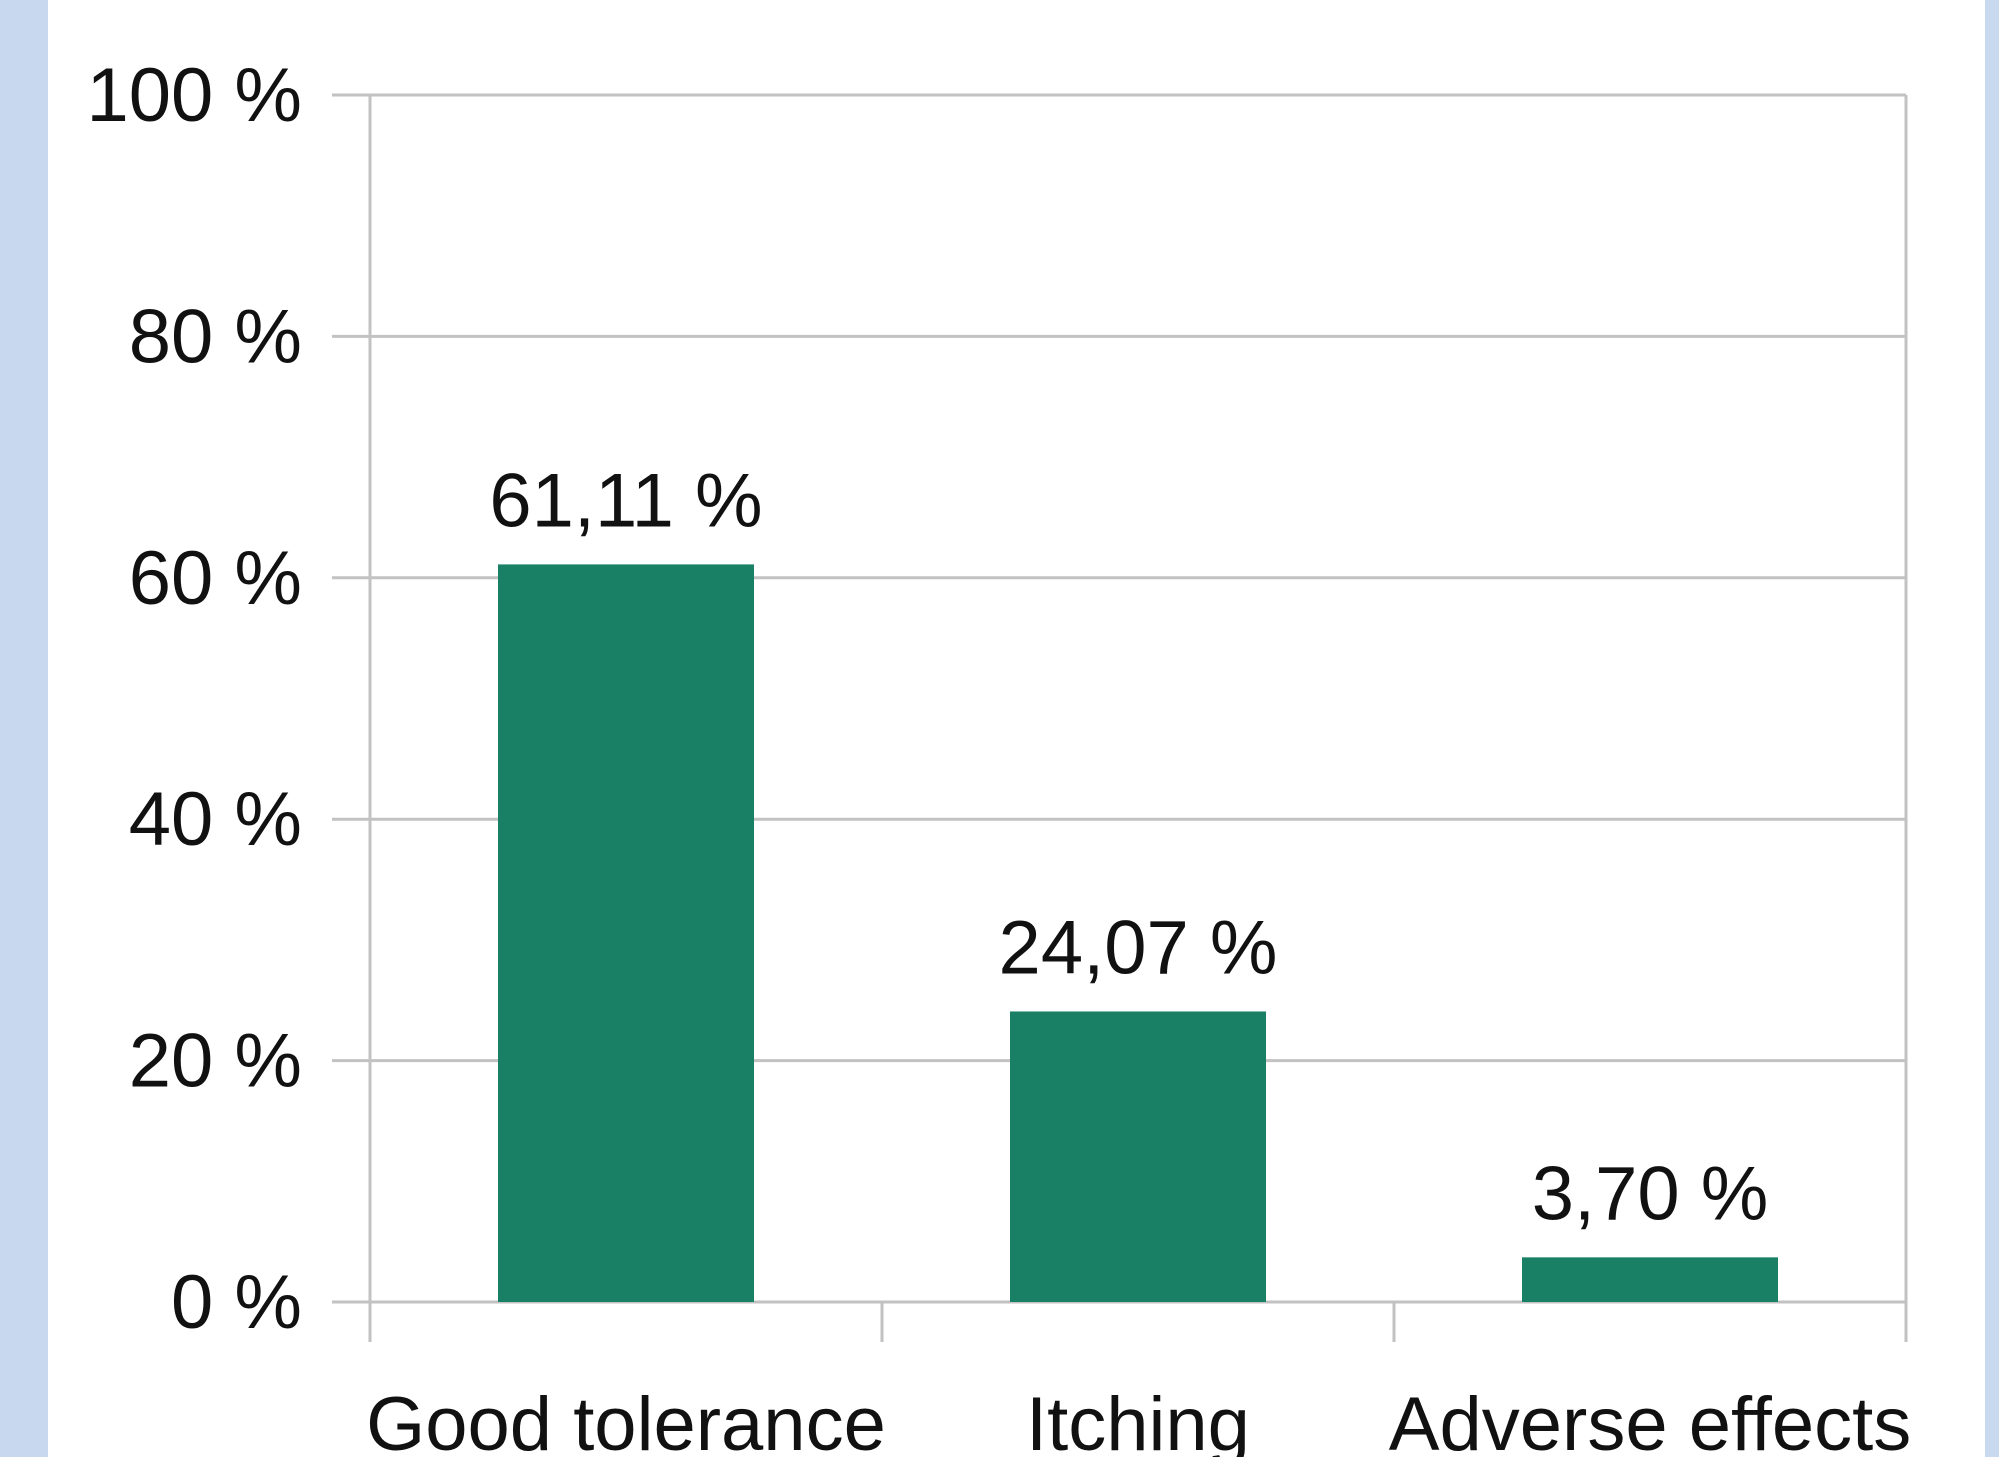 The image size is (1999, 1457). I want to click on data-label: 3,70 %, so click(1650, 1193).